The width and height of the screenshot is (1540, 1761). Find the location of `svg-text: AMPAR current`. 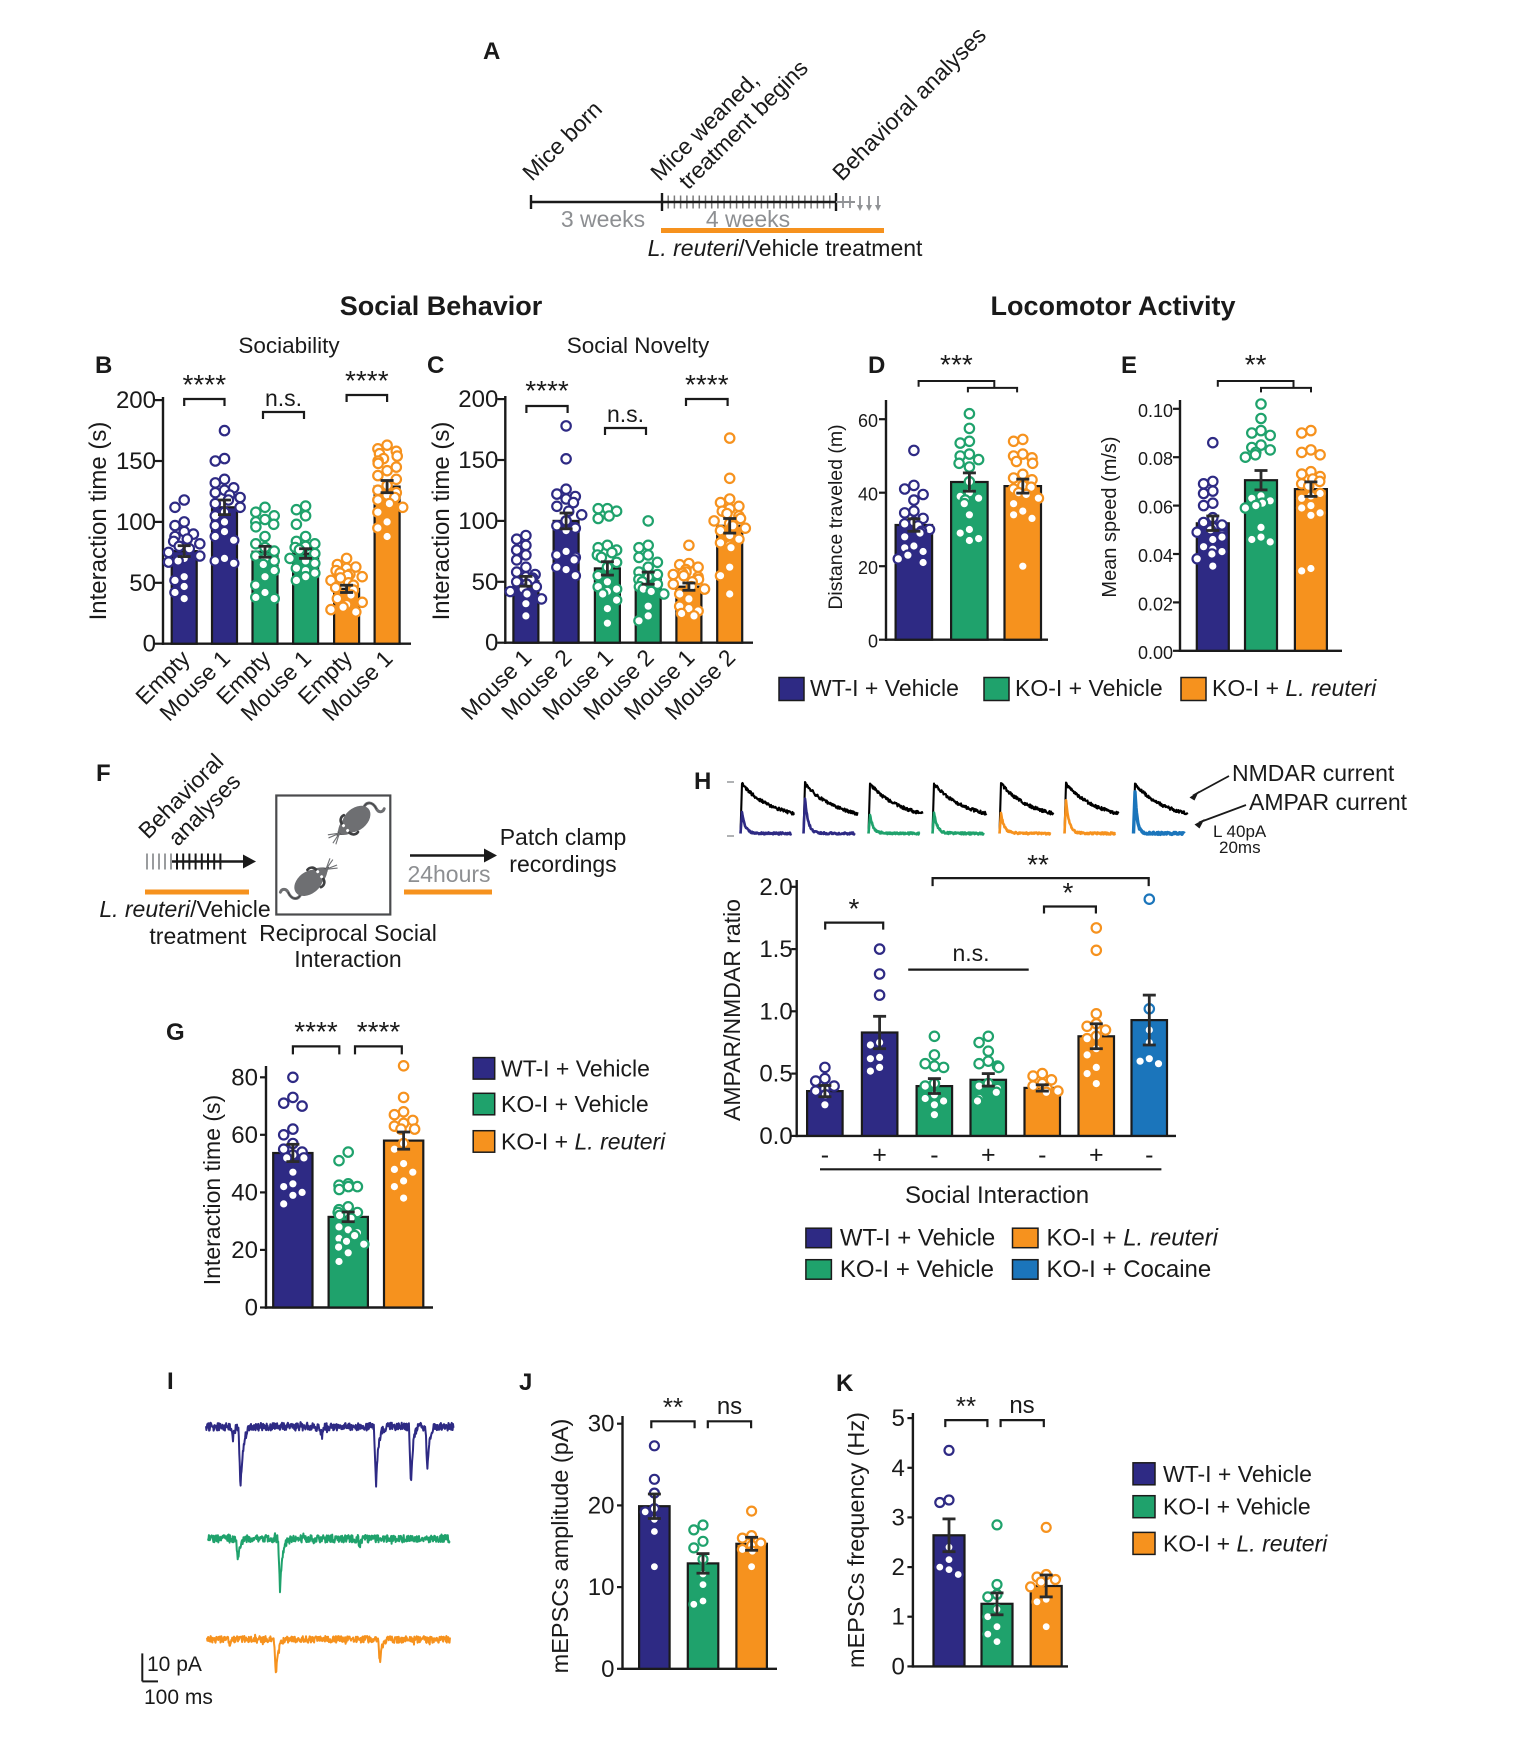

svg-text: AMPAR current is located at coordinates (1328, 802).